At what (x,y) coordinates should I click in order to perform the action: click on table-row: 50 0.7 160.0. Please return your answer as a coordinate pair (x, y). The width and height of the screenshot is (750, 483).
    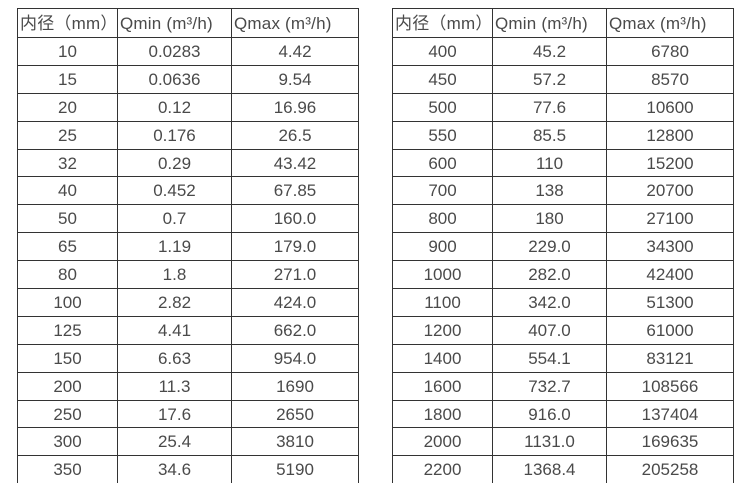
    Looking at the image, I should click on (188, 219).